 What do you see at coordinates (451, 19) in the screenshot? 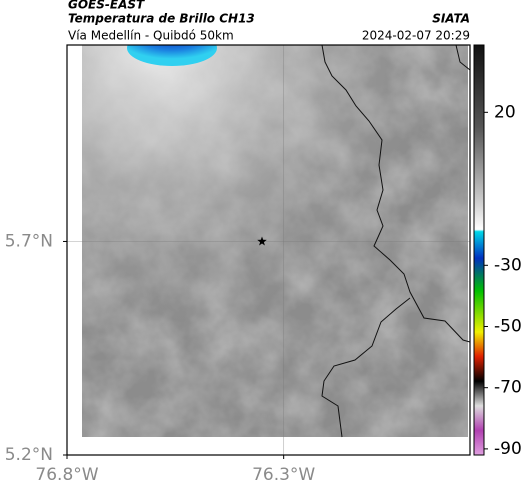
I see `source: SIATA` at bounding box center [451, 19].